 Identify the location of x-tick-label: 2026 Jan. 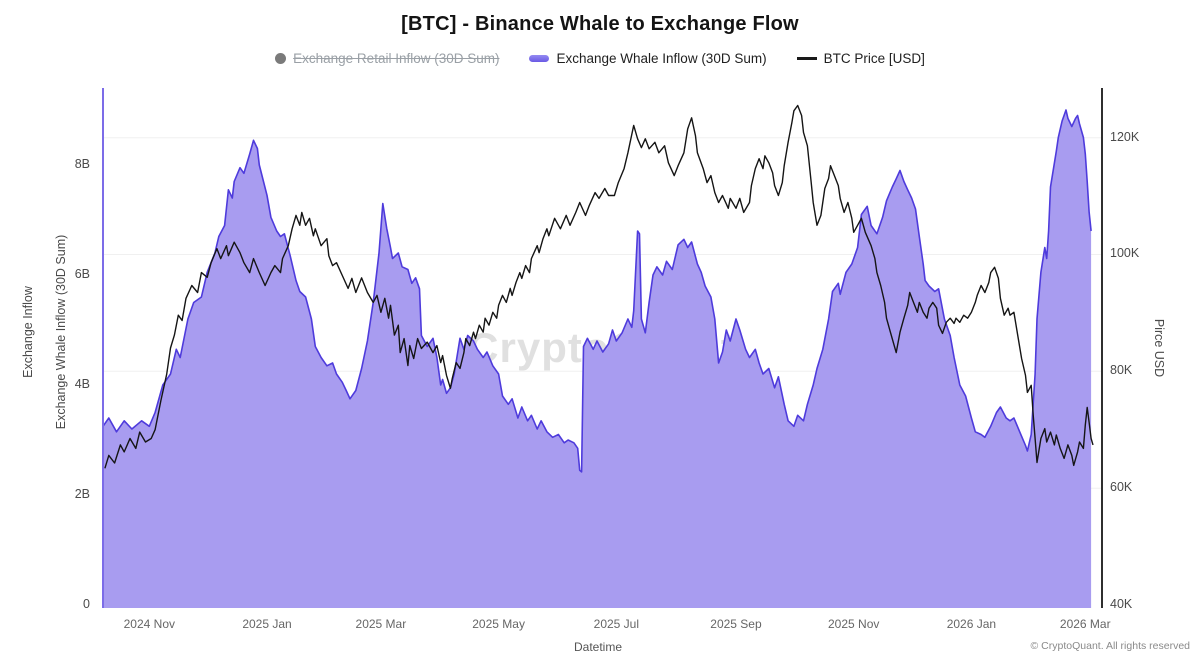
(971, 624).